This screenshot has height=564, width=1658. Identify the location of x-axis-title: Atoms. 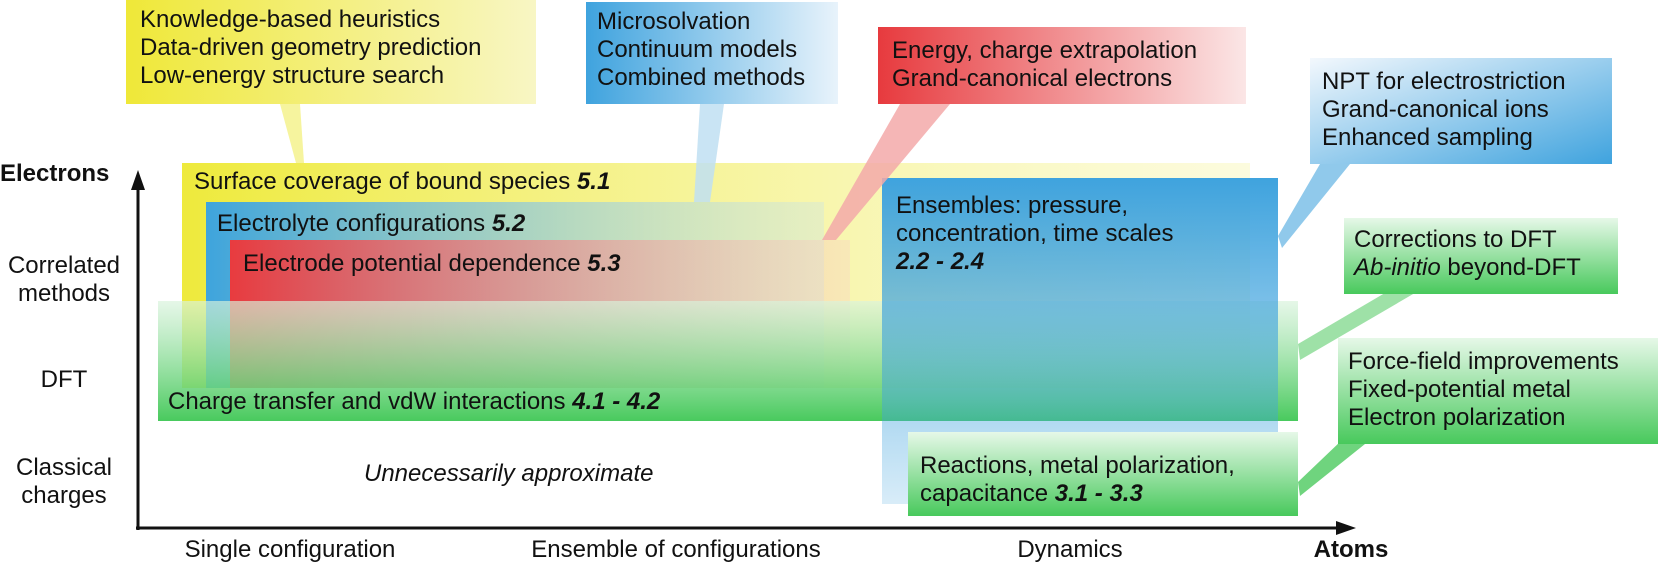
(1351, 549).